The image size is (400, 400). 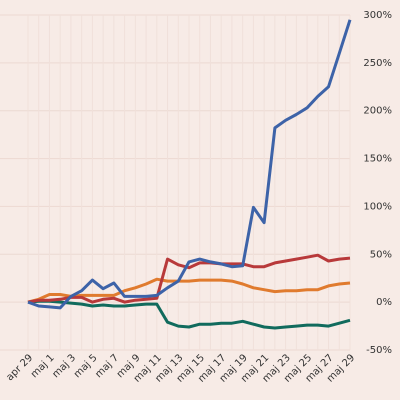 I want to click on x-tick-label: maj 3, so click(x=64, y=366).